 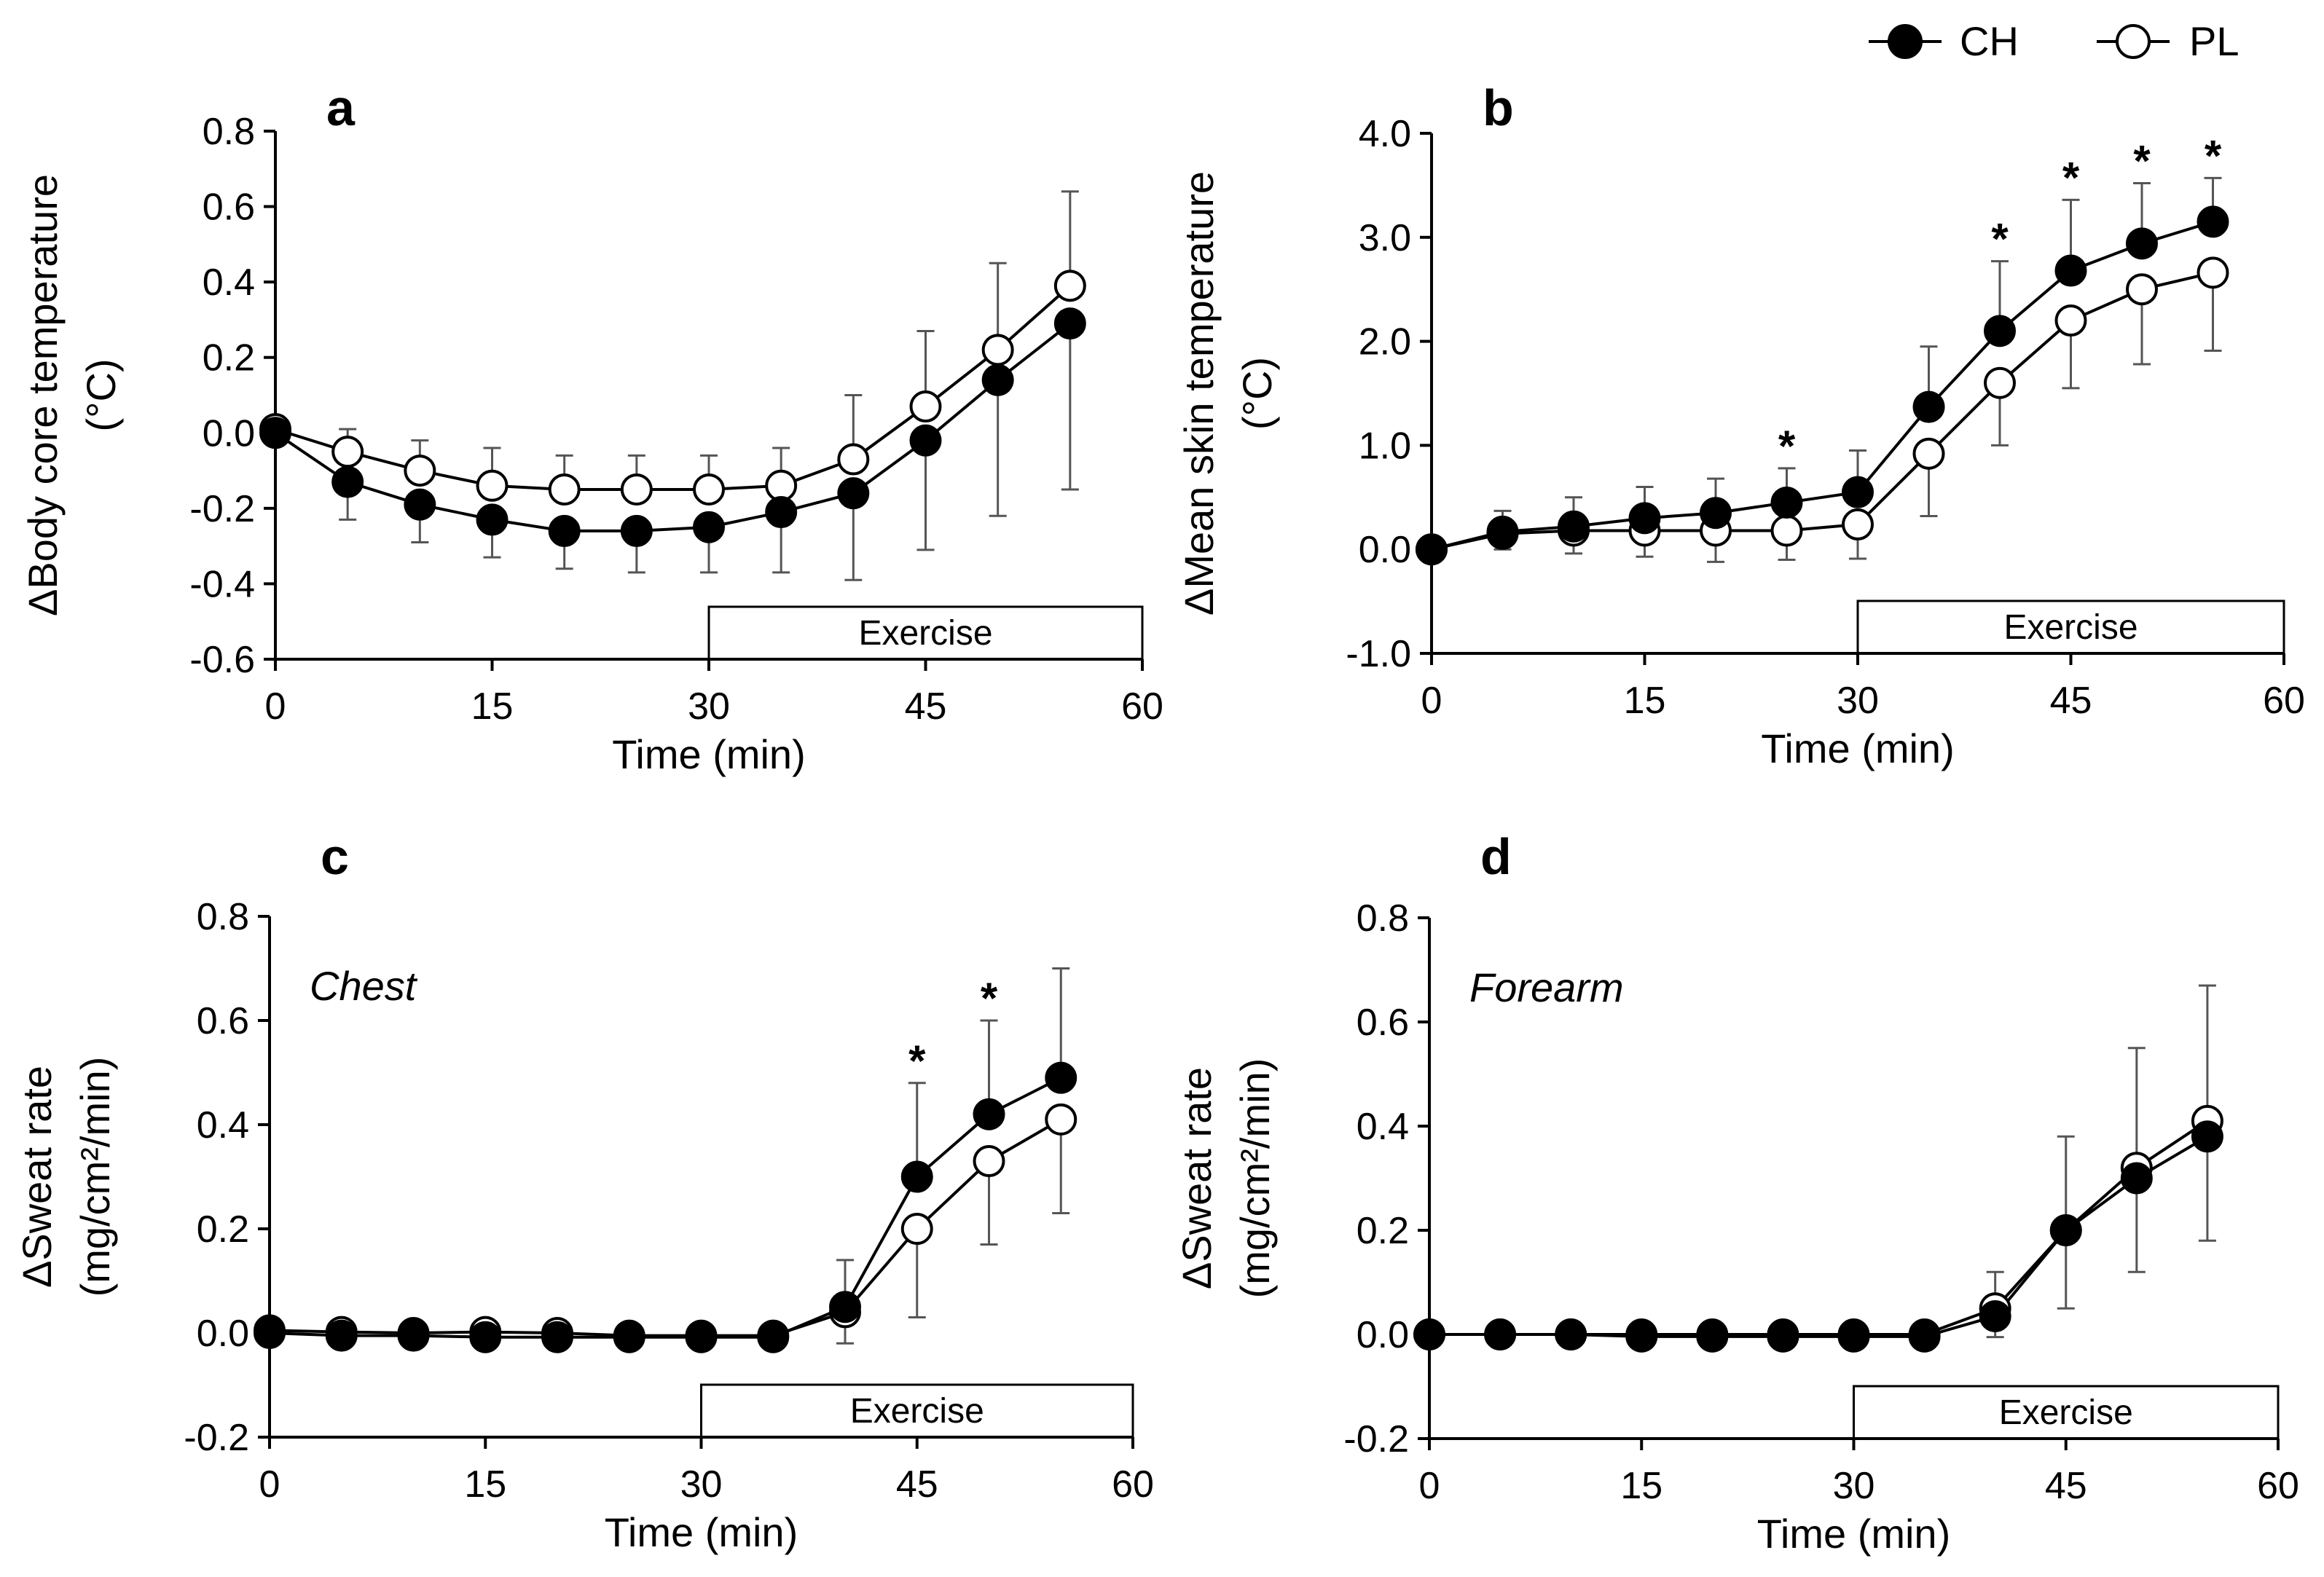 I want to click on y-axis-unit-c: (mg/cm²/min), so click(x=95, y=1177).